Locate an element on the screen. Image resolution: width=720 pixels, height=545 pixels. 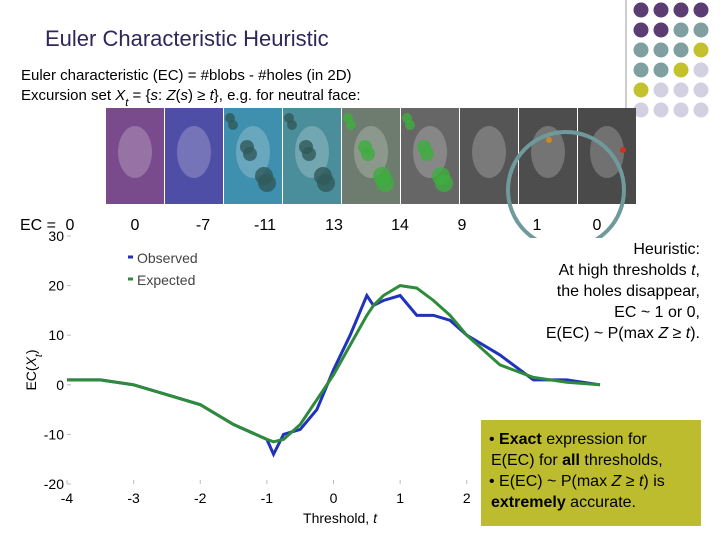
title: Euler Characteristic Heuristic is located at coordinates (187, 38).